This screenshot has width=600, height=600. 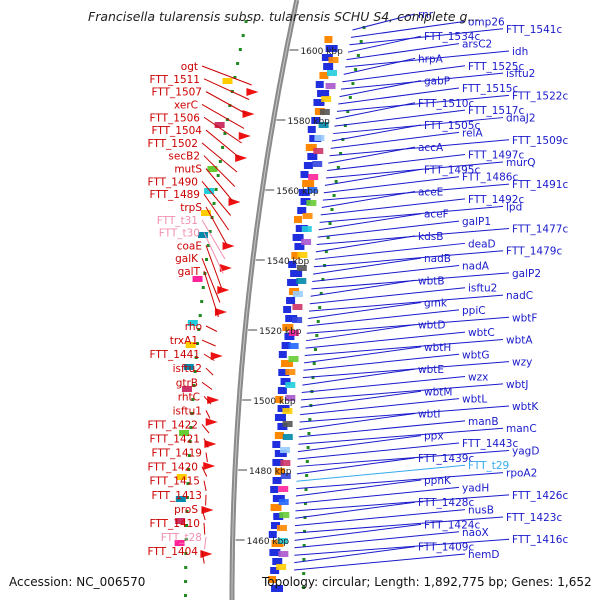 What do you see at coordinates (429, 414) in the screenshot?
I see `gene-label-right: wbtI` at bounding box center [429, 414].